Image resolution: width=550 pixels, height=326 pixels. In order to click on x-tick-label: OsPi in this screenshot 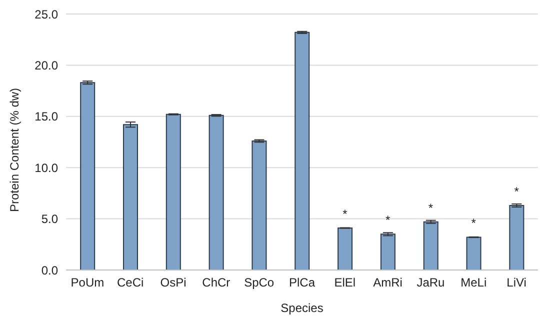, I will do `click(173, 283)`.